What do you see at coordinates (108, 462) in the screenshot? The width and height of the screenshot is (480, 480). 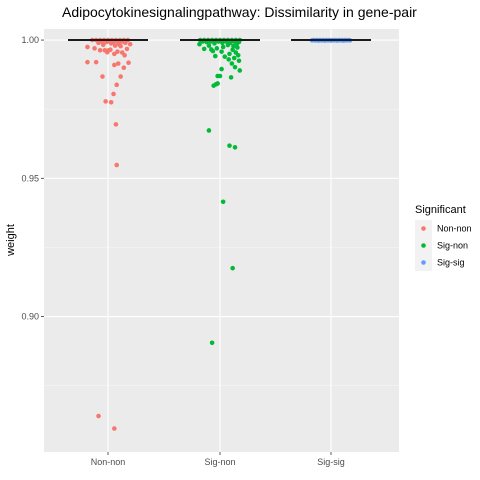 I see `x-tick-label: Non-non` at bounding box center [108, 462].